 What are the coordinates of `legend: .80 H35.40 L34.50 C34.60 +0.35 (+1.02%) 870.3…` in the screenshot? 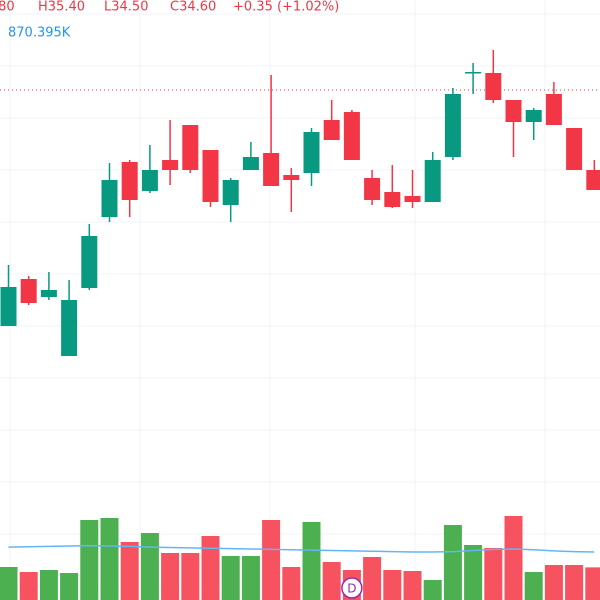 It's located at (169, 20).